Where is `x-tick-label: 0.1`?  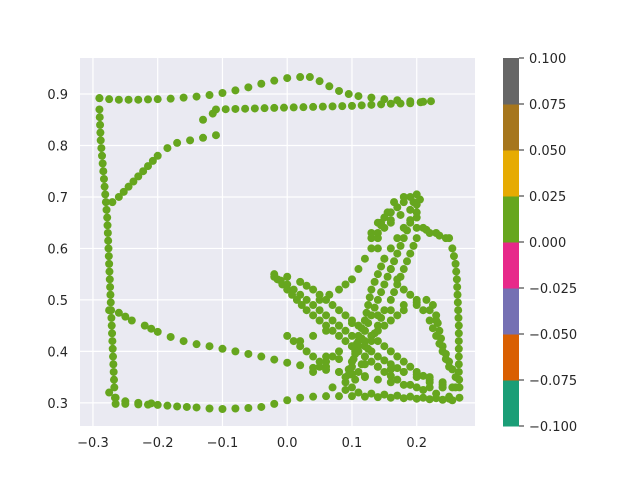 x-tick-label: 0.1 is located at coordinates (352, 443).